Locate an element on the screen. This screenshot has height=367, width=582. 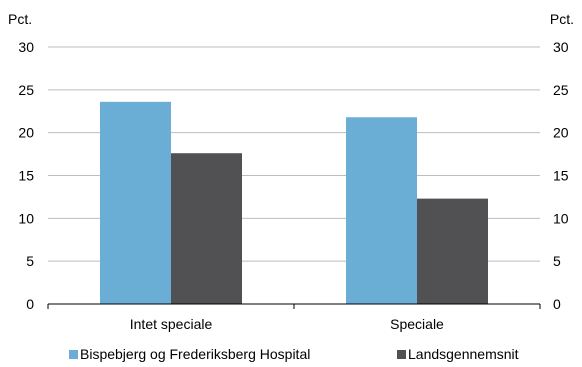
y-axis-unit-left: Pct. is located at coordinates (20, 19).